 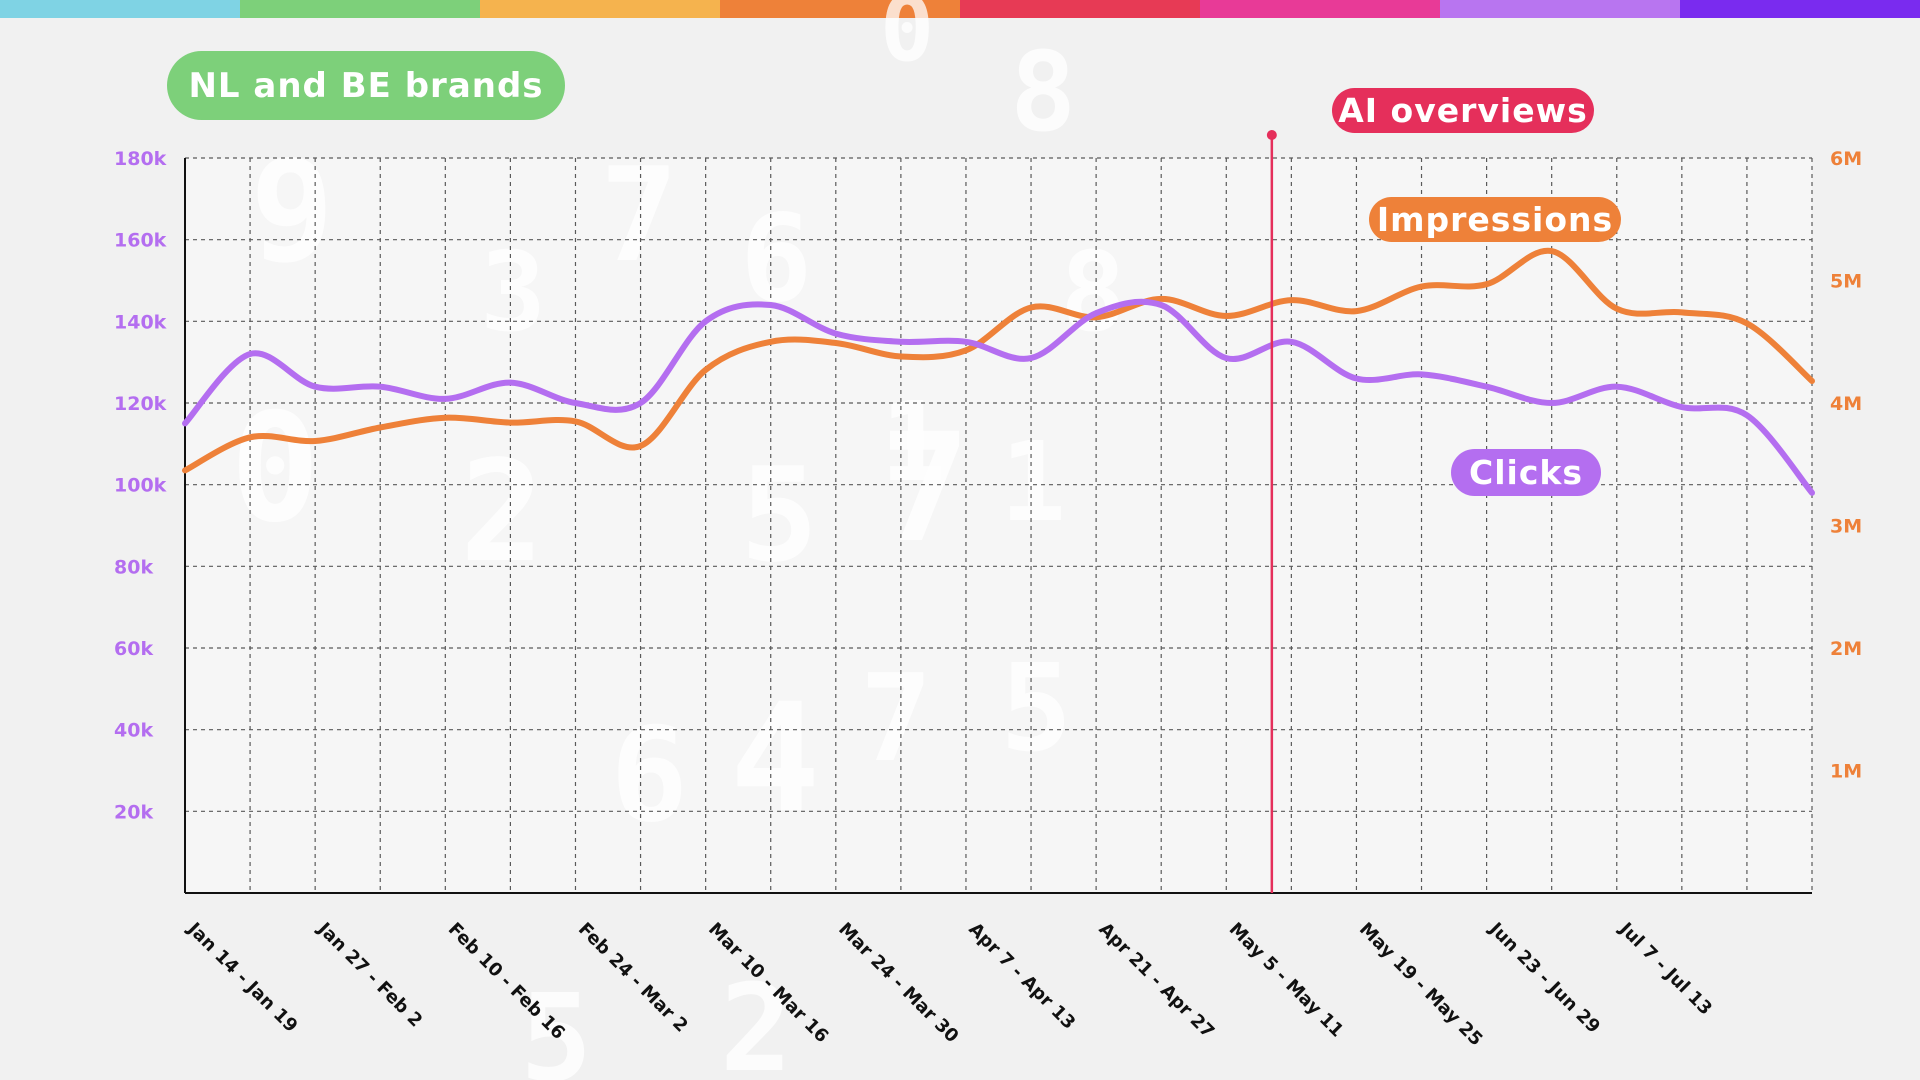 What do you see at coordinates (241, 976) in the screenshot?
I see `x-tick-label: Jan 14 - Jan 19` at bounding box center [241, 976].